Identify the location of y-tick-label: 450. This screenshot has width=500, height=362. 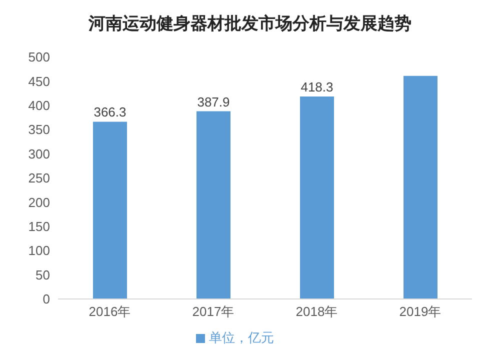
(39, 81).